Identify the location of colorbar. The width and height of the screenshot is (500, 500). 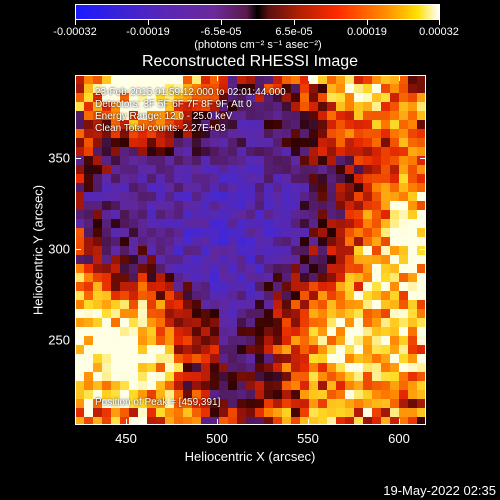
(257, 12).